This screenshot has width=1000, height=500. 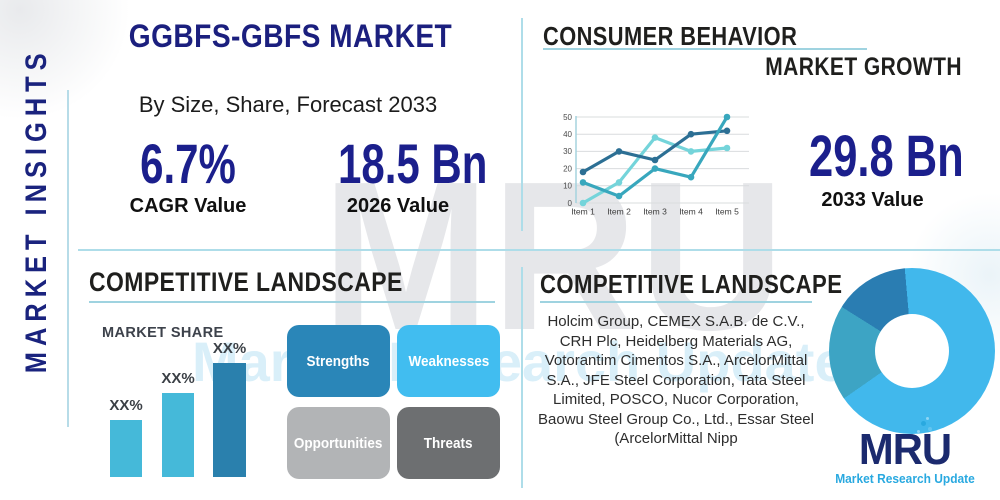 What do you see at coordinates (188, 163) in the screenshot?
I see `cagr-value: 6.7%` at bounding box center [188, 163].